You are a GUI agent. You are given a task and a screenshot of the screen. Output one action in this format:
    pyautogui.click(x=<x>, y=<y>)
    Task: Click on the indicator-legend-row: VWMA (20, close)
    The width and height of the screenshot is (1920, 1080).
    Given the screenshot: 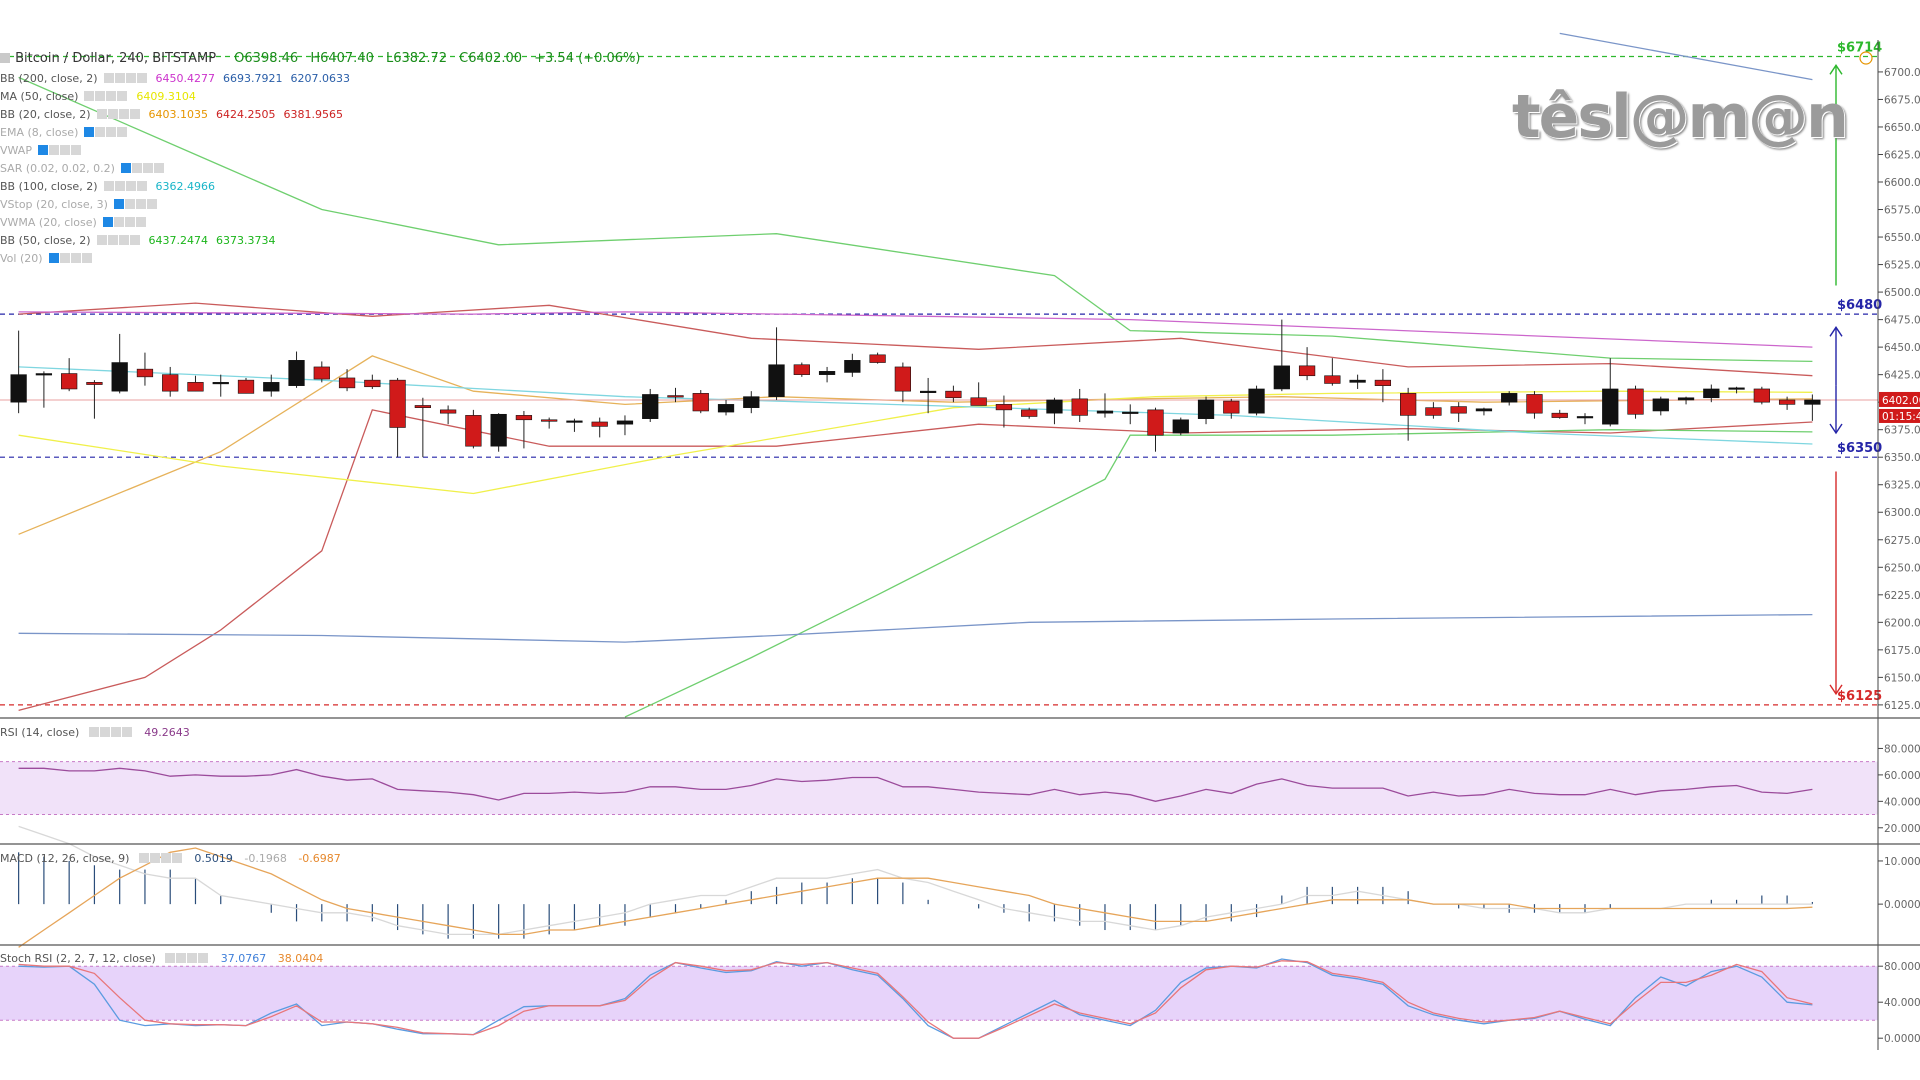 What is the action you would take?
    pyautogui.click(x=73, y=223)
    